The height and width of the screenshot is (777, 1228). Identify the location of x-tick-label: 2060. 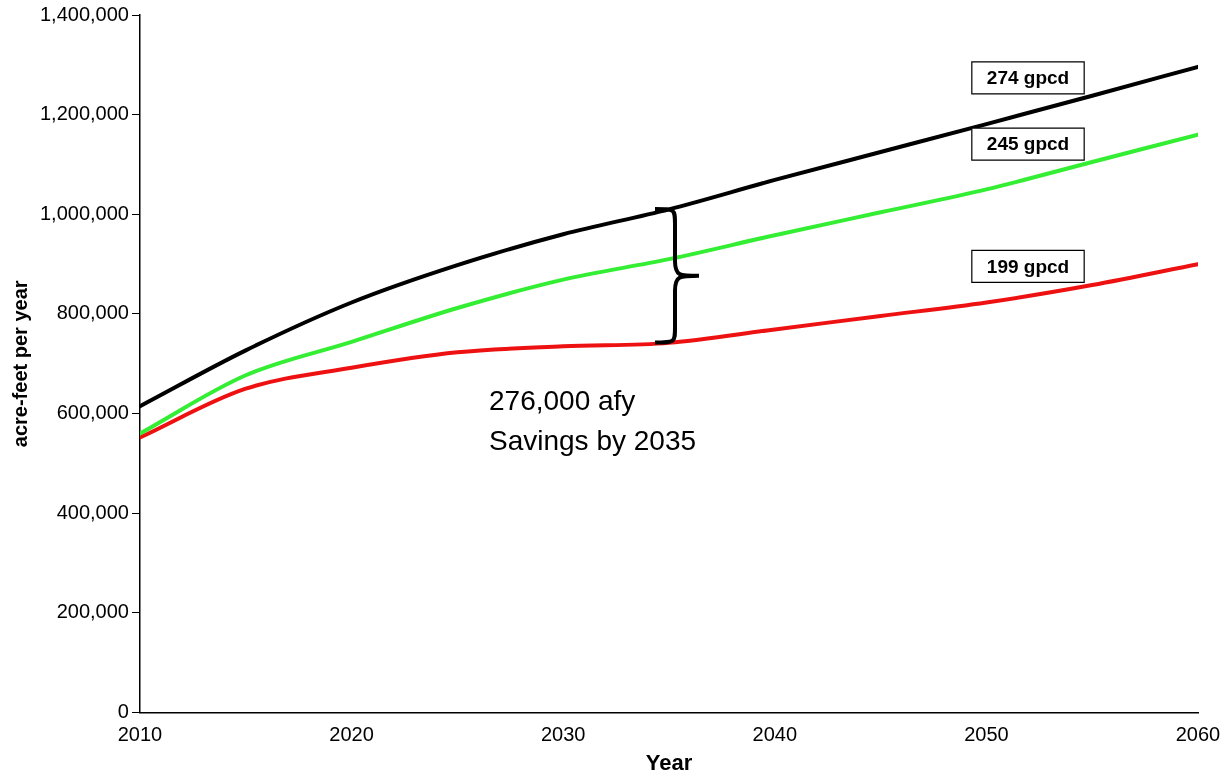
(1198, 734).